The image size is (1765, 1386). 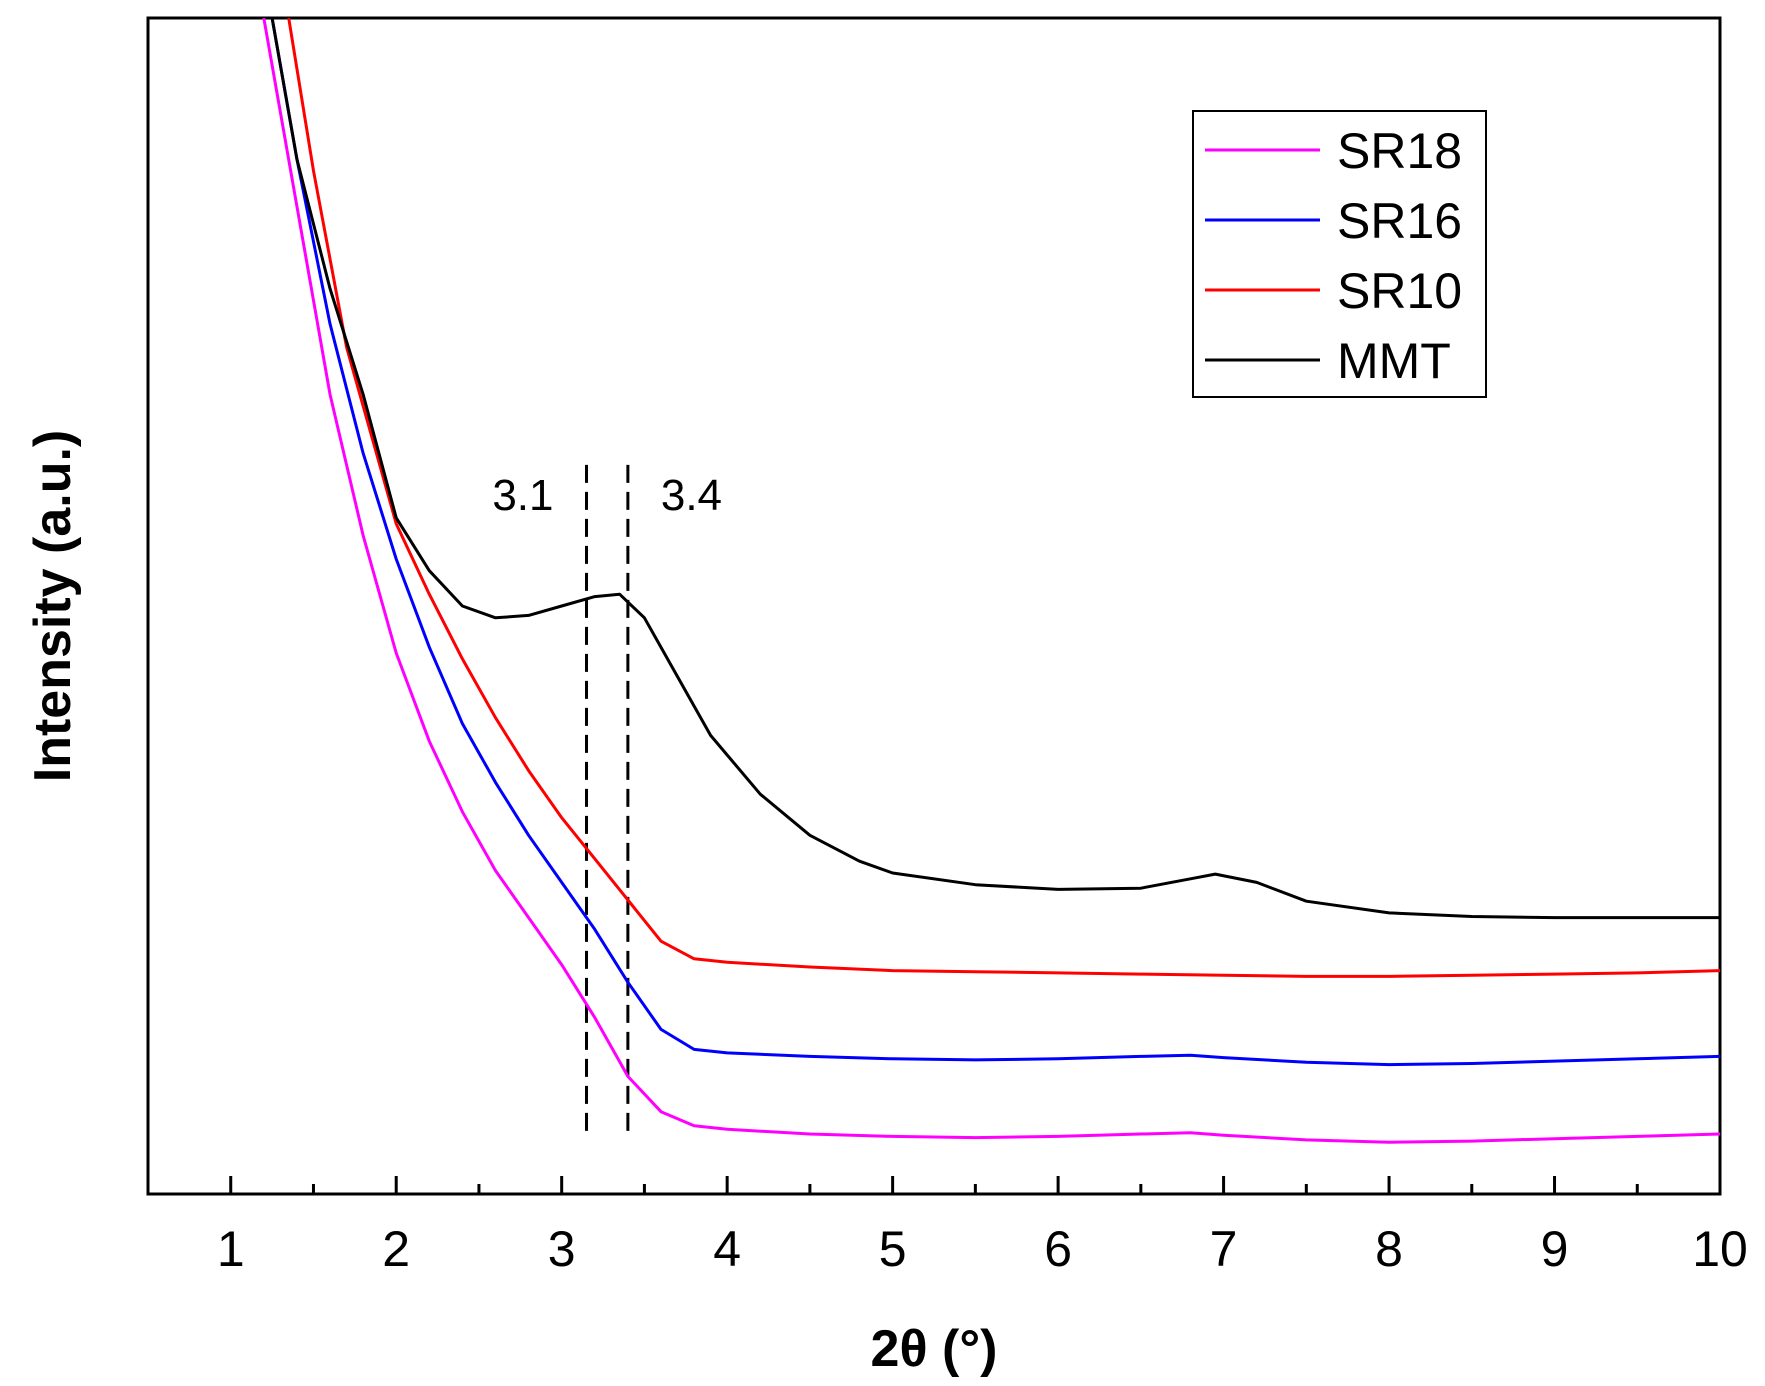 I want to click on reference-label: 3.1, so click(x=522, y=495).